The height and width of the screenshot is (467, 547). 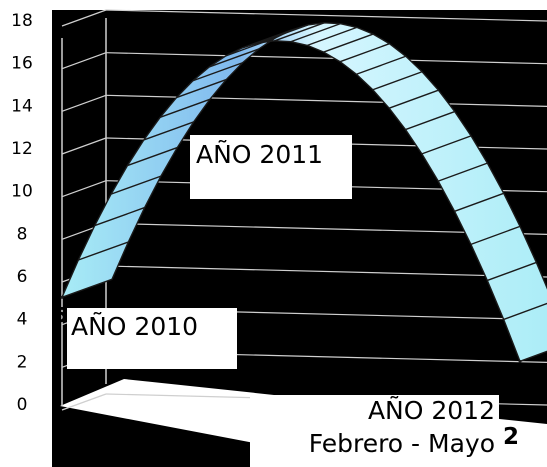 I want to click on category-label-2012: AÑO 2012 Febrero - Mayo, so click(x=374, y=431).